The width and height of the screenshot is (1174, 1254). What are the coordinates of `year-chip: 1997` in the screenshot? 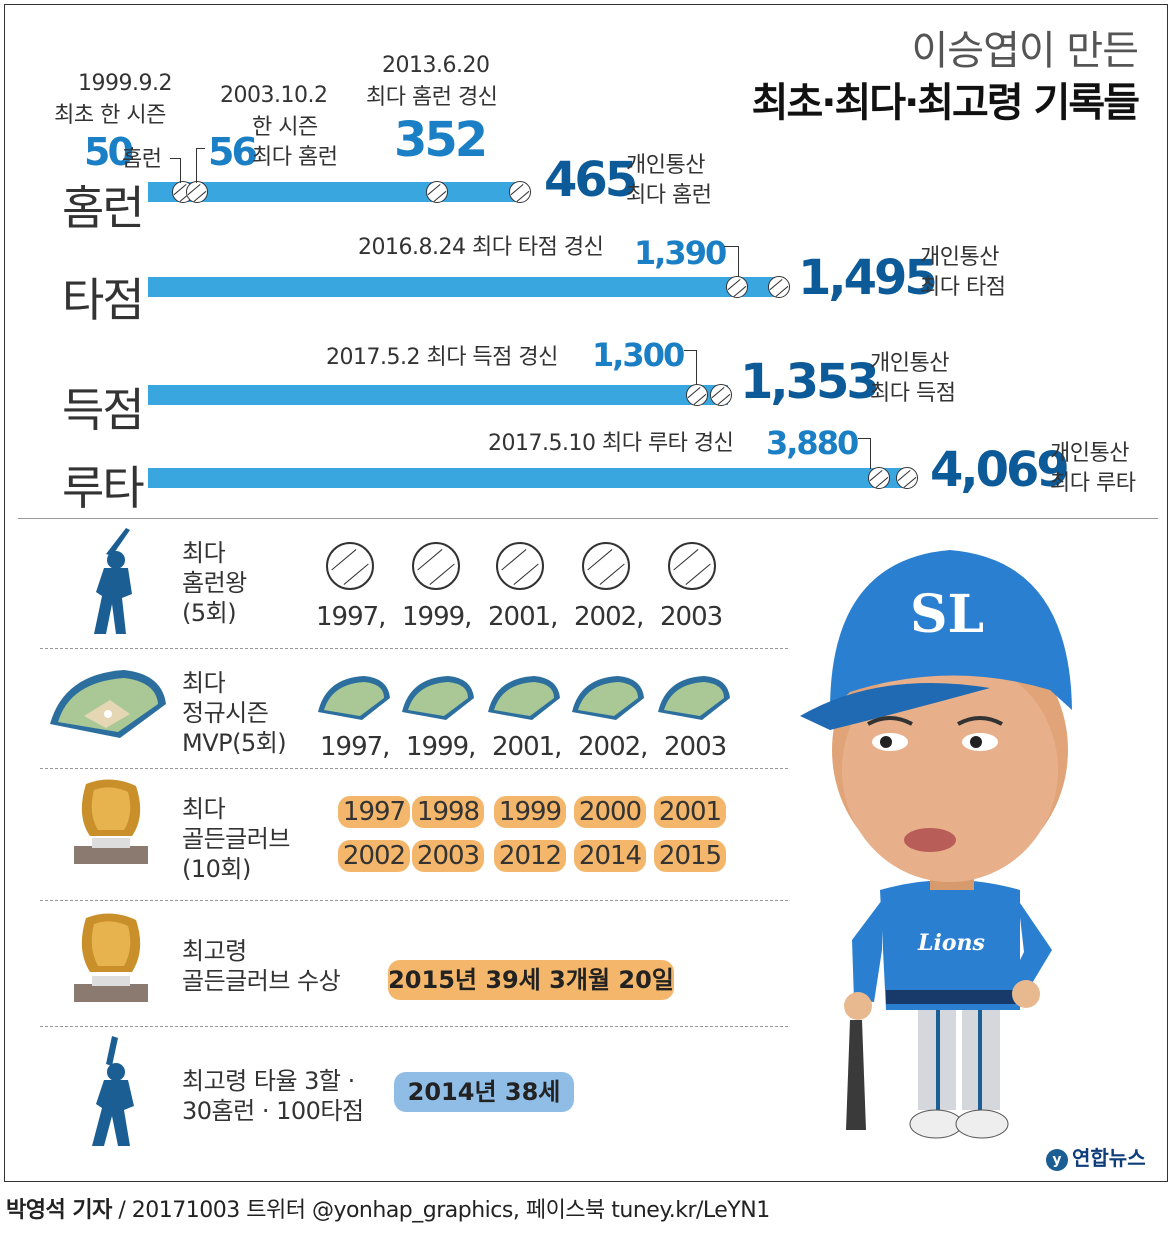 It's located at (374, 812).